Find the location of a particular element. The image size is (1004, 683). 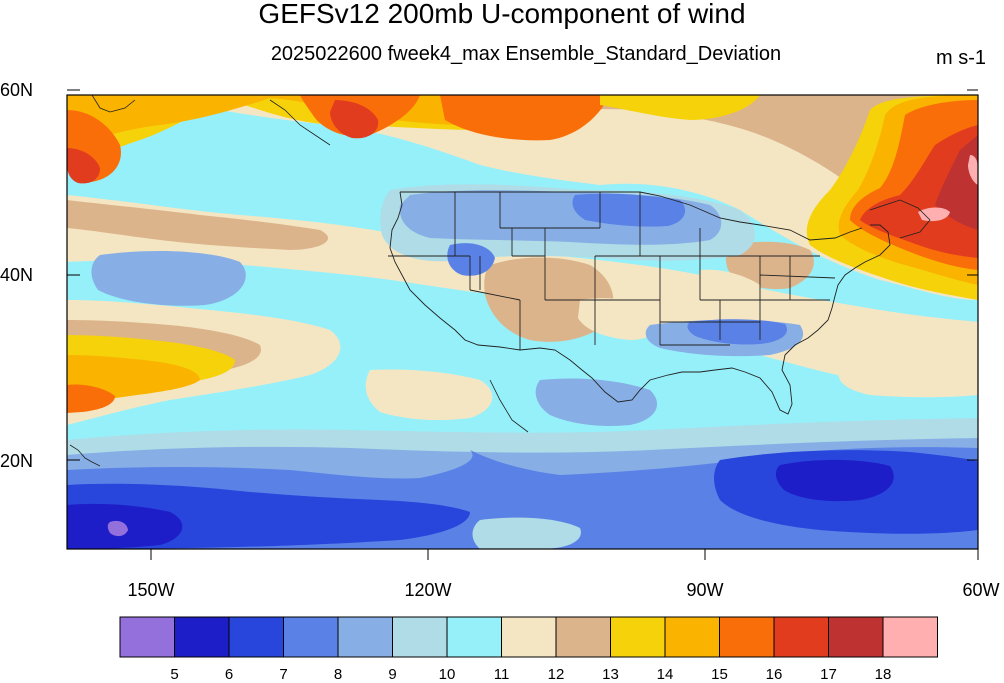

field-tan-ohio is located at coordinates (769, 265).